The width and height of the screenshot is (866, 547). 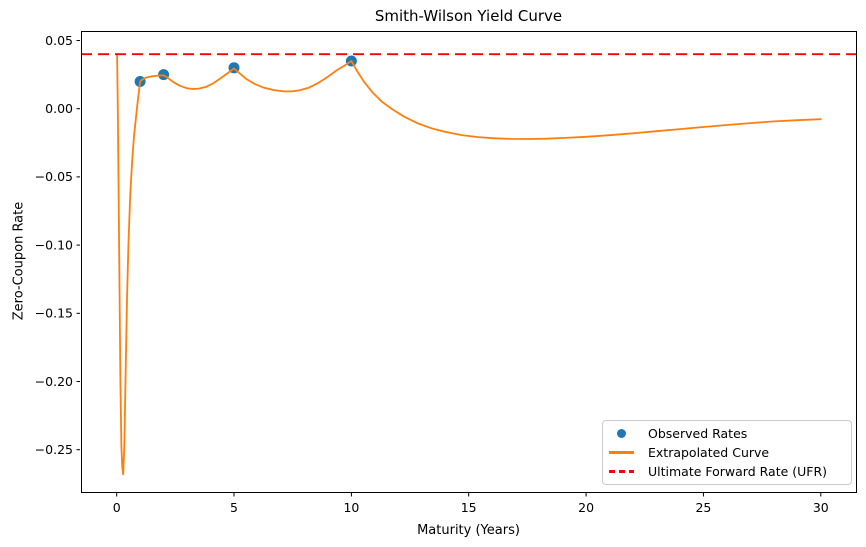 What do you see at coordinates (621, 452) in the screenshot?
I see `solid-line-icon` at bounding box center [621, 452].